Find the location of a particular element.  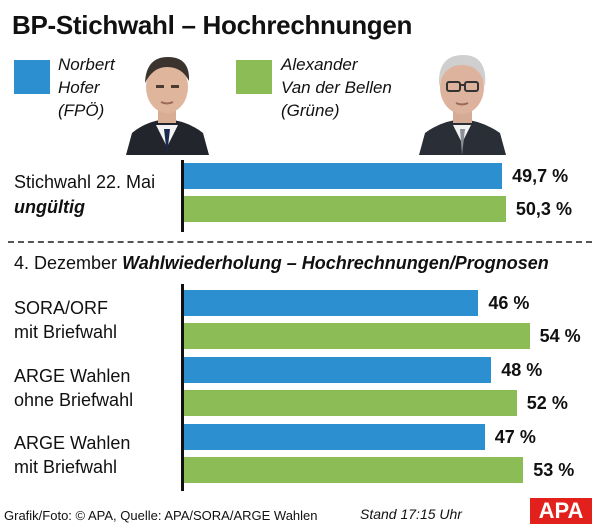

group-label-stichwahl: Stichwahl 22. Mai is located at coordinates (85, 182).